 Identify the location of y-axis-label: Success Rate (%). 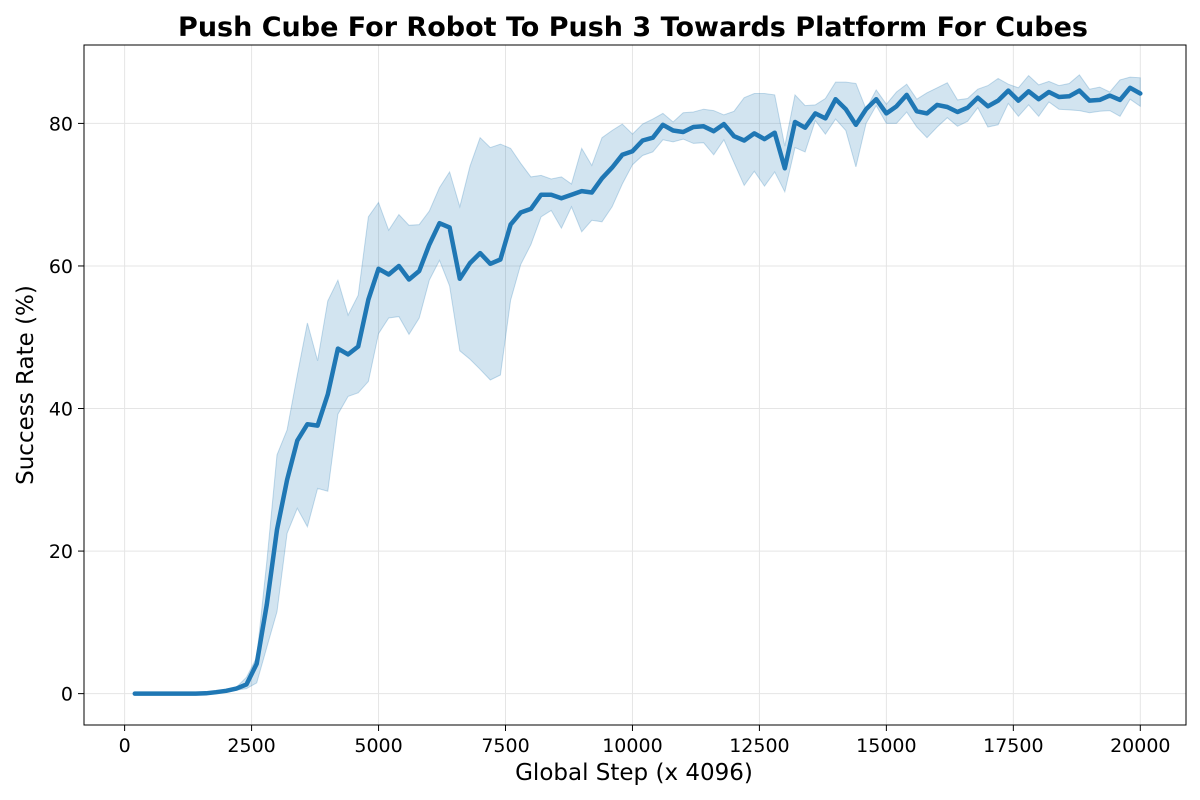
(26, 385).